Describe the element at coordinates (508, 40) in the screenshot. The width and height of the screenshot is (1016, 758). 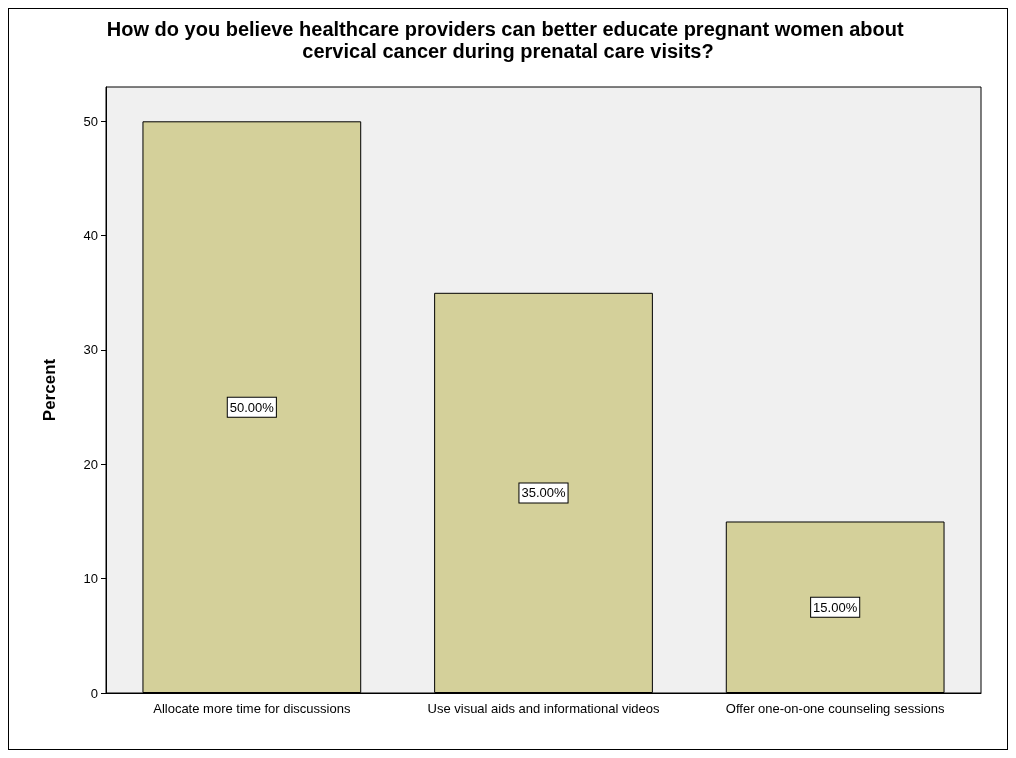
I see `chart-title: How do you believe healthcare providers can better educate pregnant women about cervical cancer during prenatal care visits?` at that location.